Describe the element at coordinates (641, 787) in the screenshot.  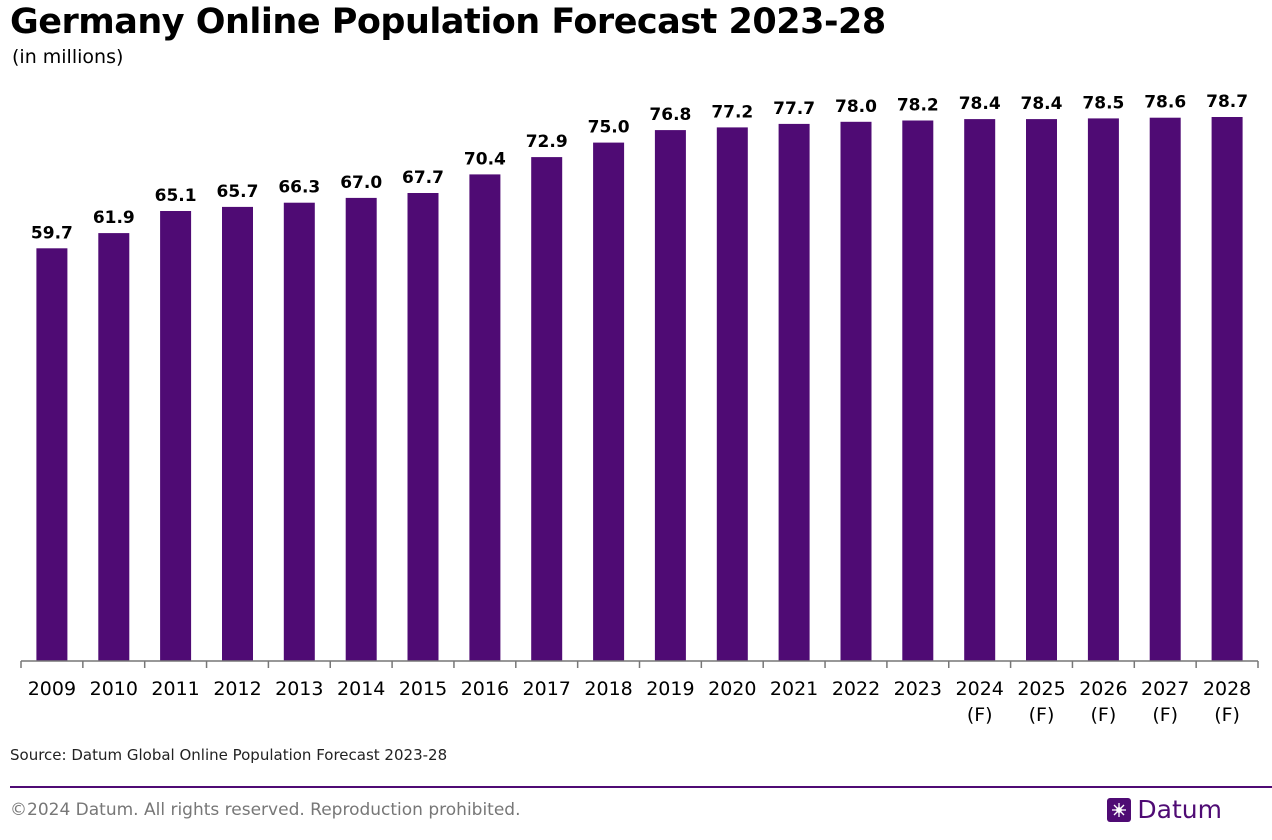
I see `footer-divider` at that location.